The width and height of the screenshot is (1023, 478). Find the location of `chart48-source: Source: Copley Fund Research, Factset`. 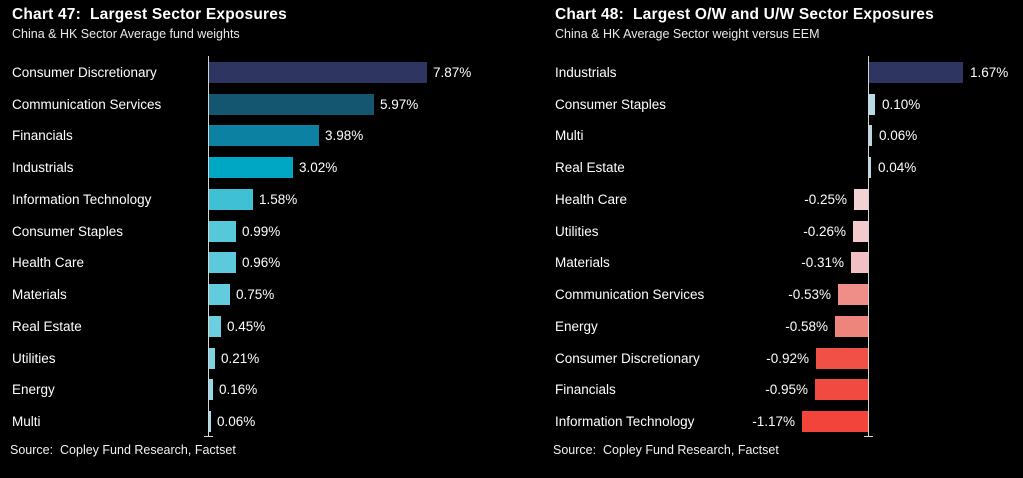

chart48-source: Source: Copley Fund Research, Factset is located at coordinates (666, 450).